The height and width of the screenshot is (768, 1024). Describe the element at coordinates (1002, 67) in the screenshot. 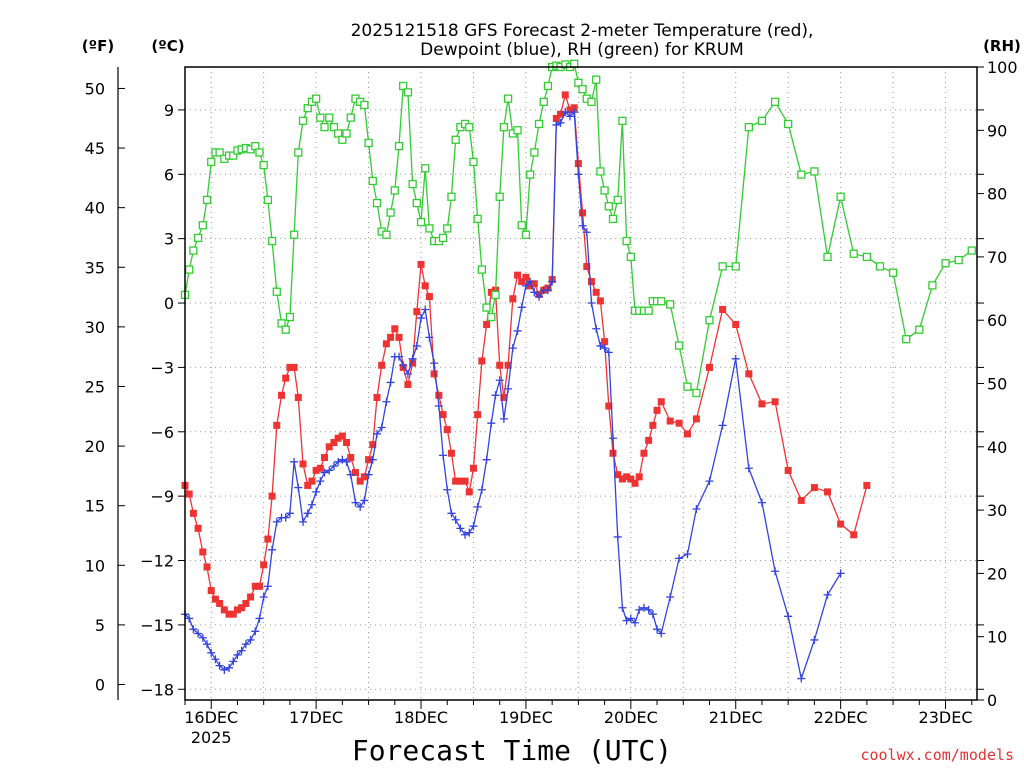

I see `rh-tick-label: 100` at that location.